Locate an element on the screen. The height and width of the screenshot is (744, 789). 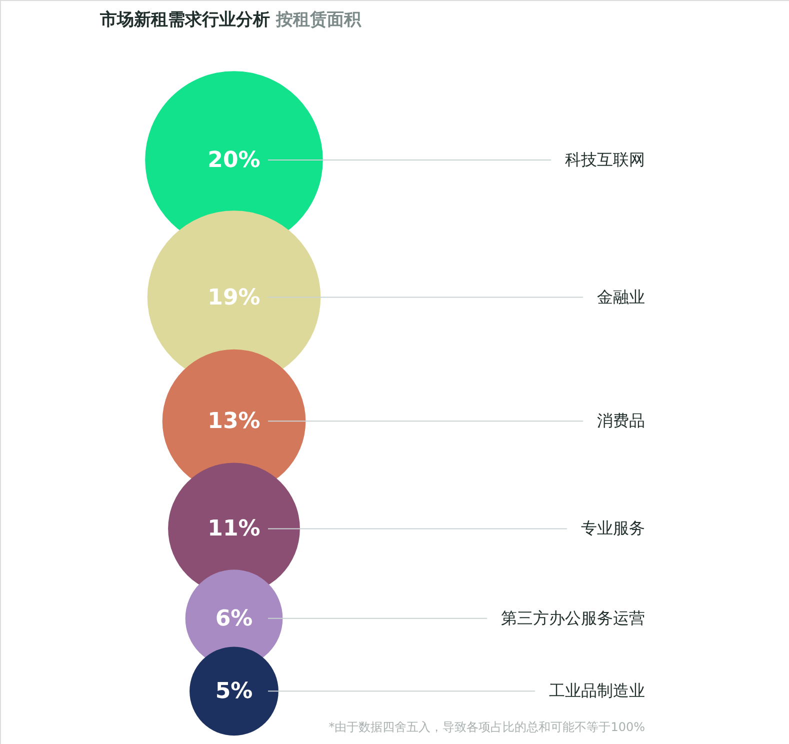
category-label: 金融业 is located at coordinates (621, 296).